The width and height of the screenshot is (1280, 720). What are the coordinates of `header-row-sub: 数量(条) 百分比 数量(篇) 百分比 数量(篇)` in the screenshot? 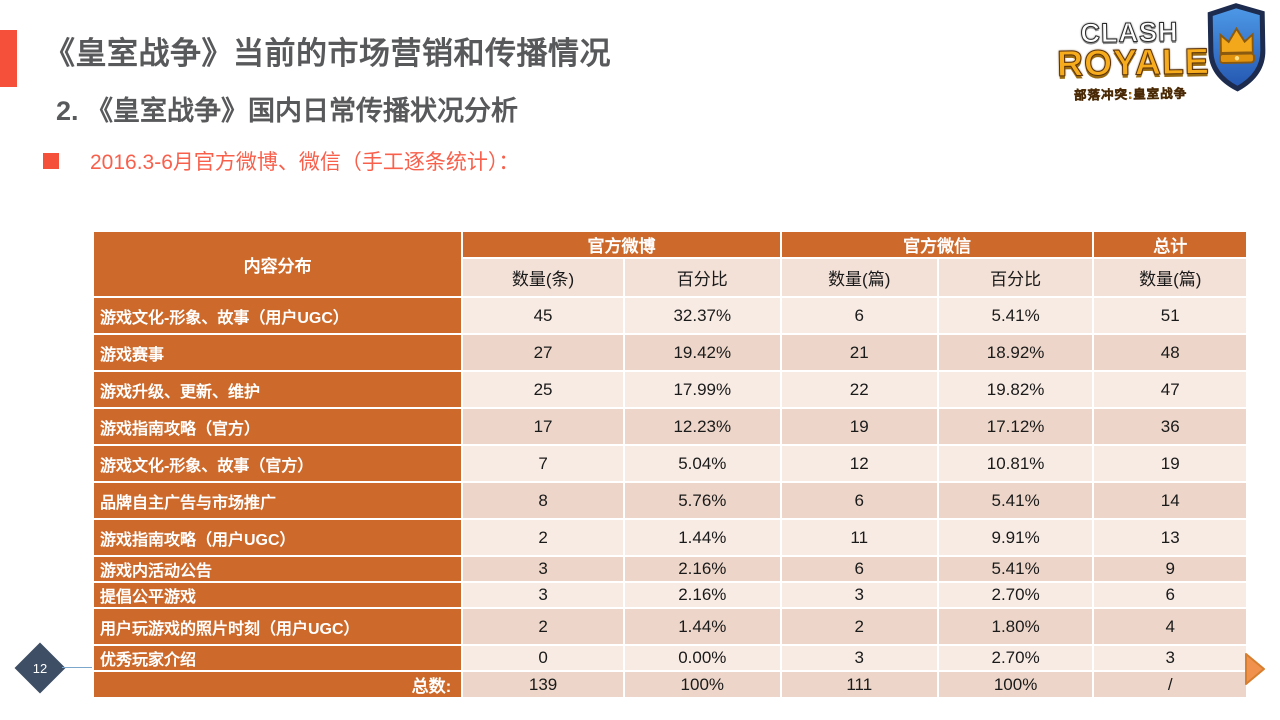 It's located at (670, 277).